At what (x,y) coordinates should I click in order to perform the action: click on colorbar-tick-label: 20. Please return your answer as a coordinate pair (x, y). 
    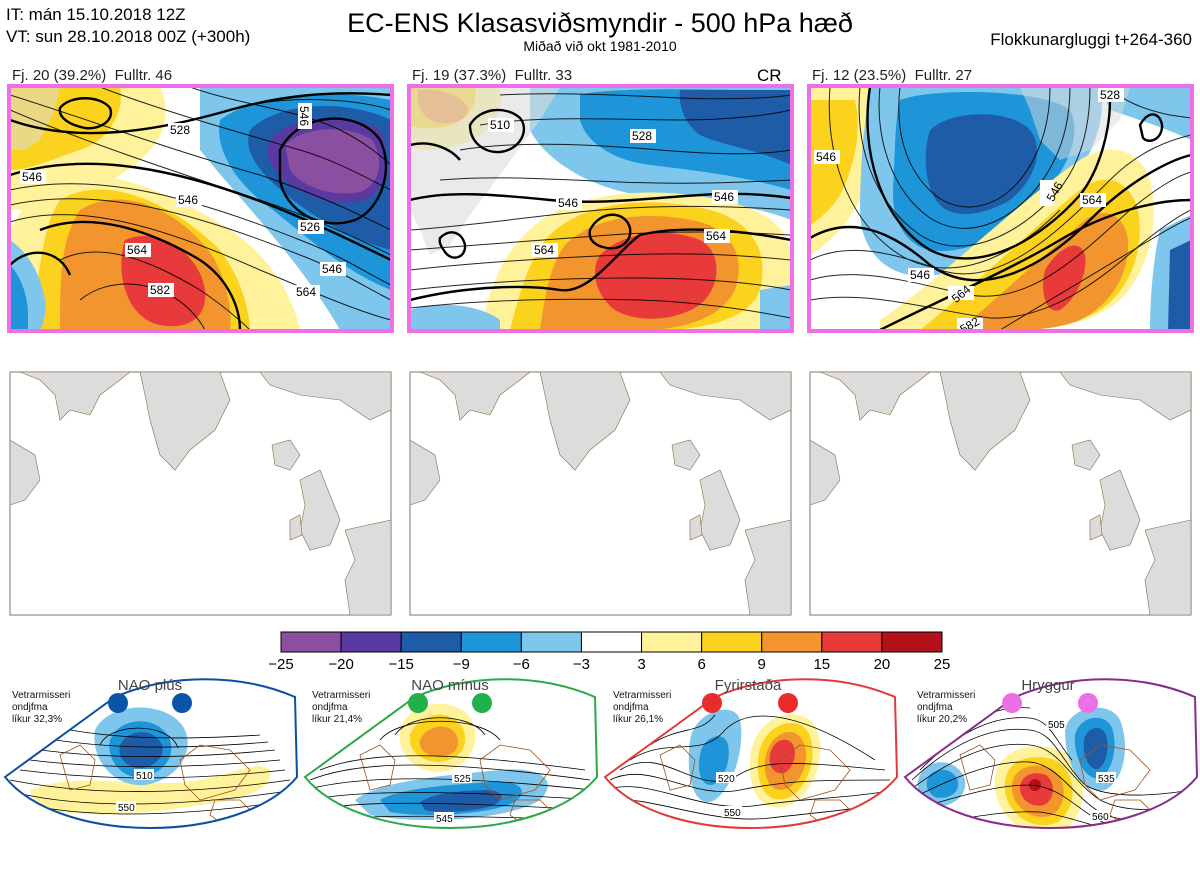
    Looking at the image, I should click on (882, 664).